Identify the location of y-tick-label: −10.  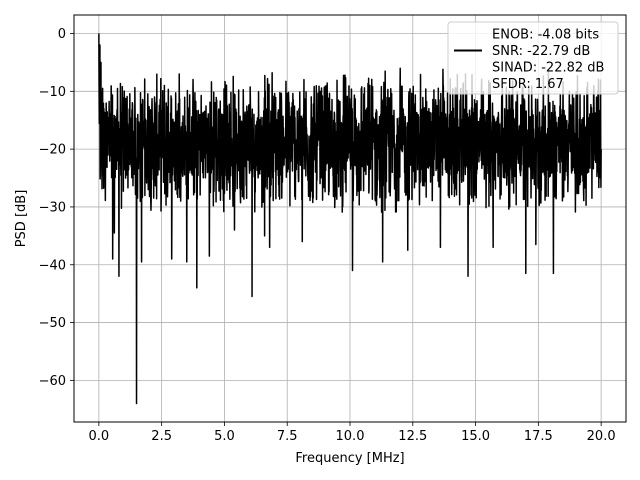
(52, 92).